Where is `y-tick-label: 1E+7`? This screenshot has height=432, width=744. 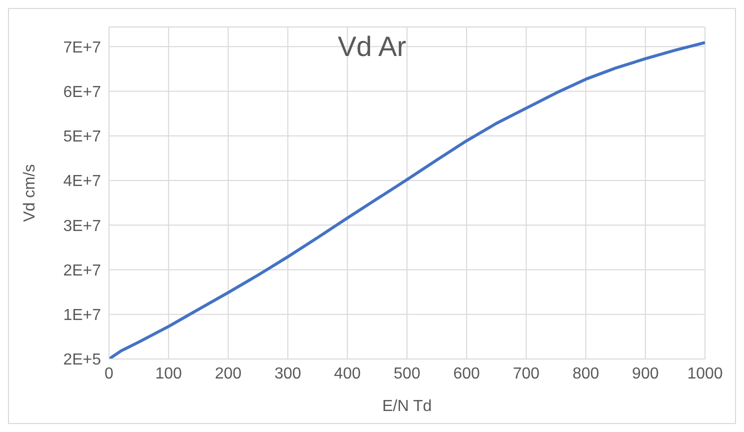
y-tick-label: 1E+7 is located at coordinates (82, 315).